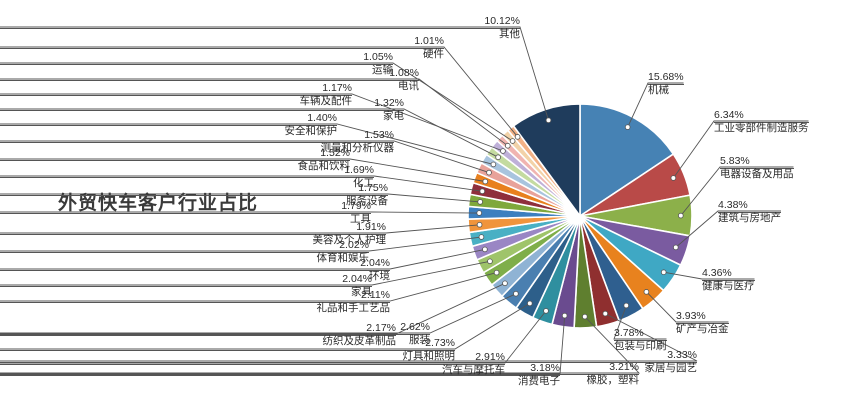 This screenshot has width=852, height=411. I want to click on pie-label: 2.17% 纺织及皮革制品, so click(198, 334).